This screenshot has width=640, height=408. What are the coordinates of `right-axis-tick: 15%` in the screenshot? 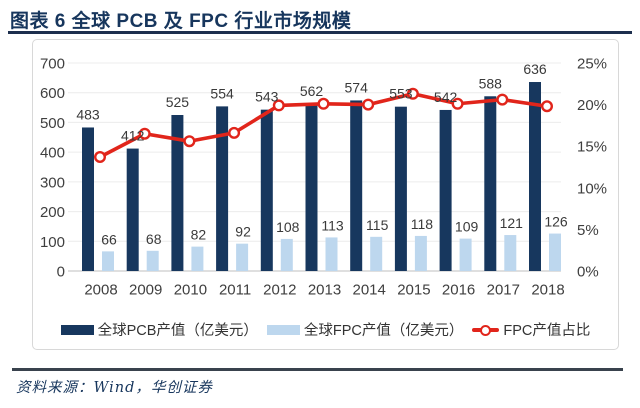 It's located at (592, 147).